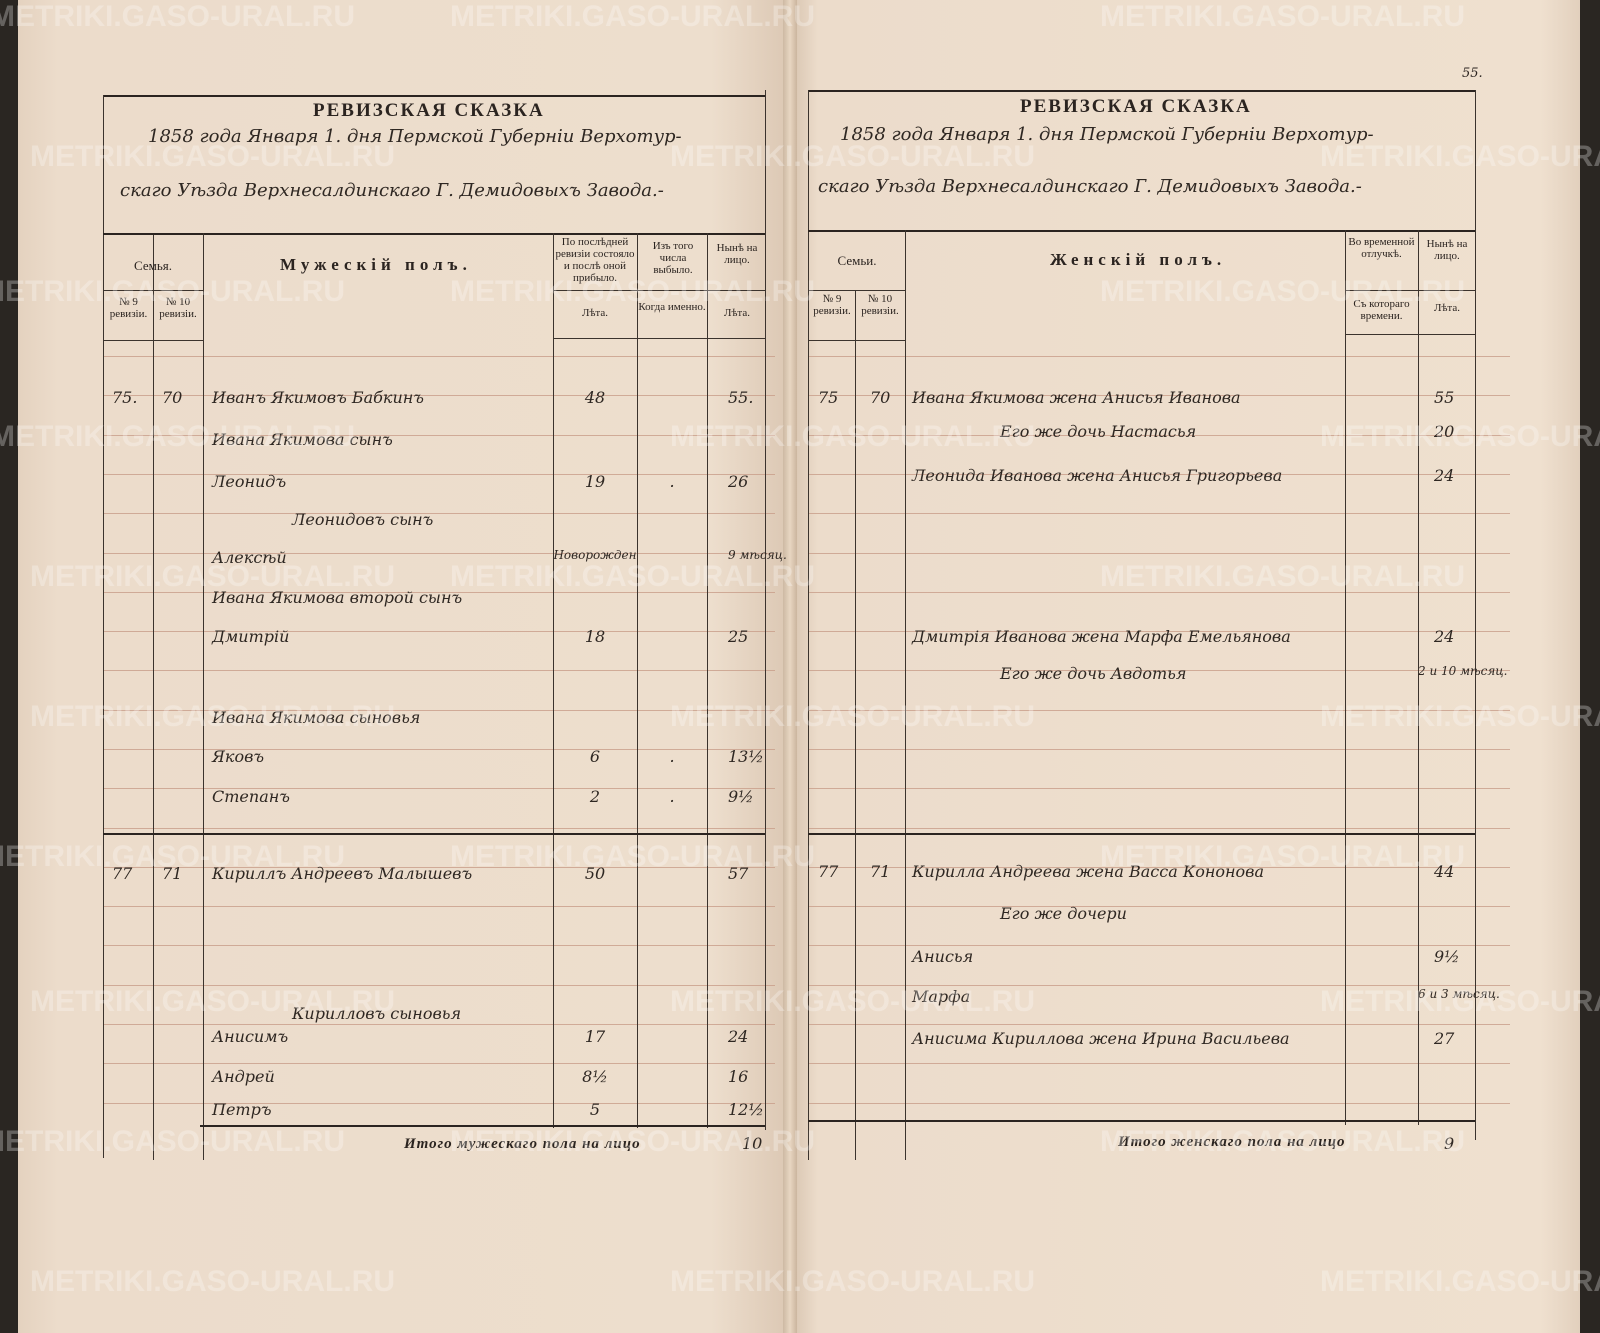 The height and width of the screenshot is (1333, 1600). I want to click on person-name: Леонидъ, so click(249, 481).